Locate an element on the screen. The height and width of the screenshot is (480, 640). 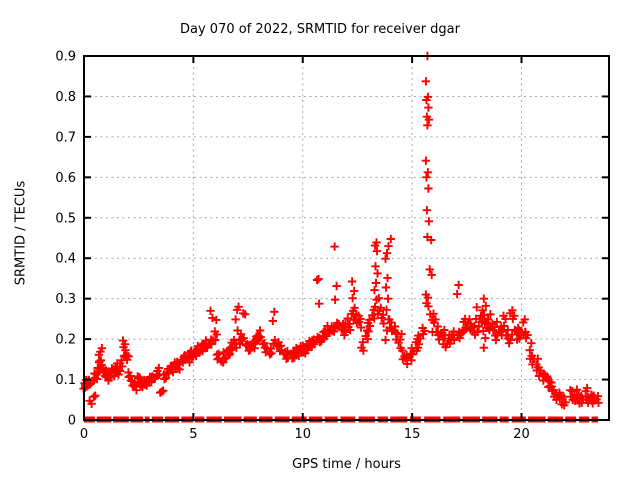
y-tick-label: 0.6 is located at coordinates (65, 178).